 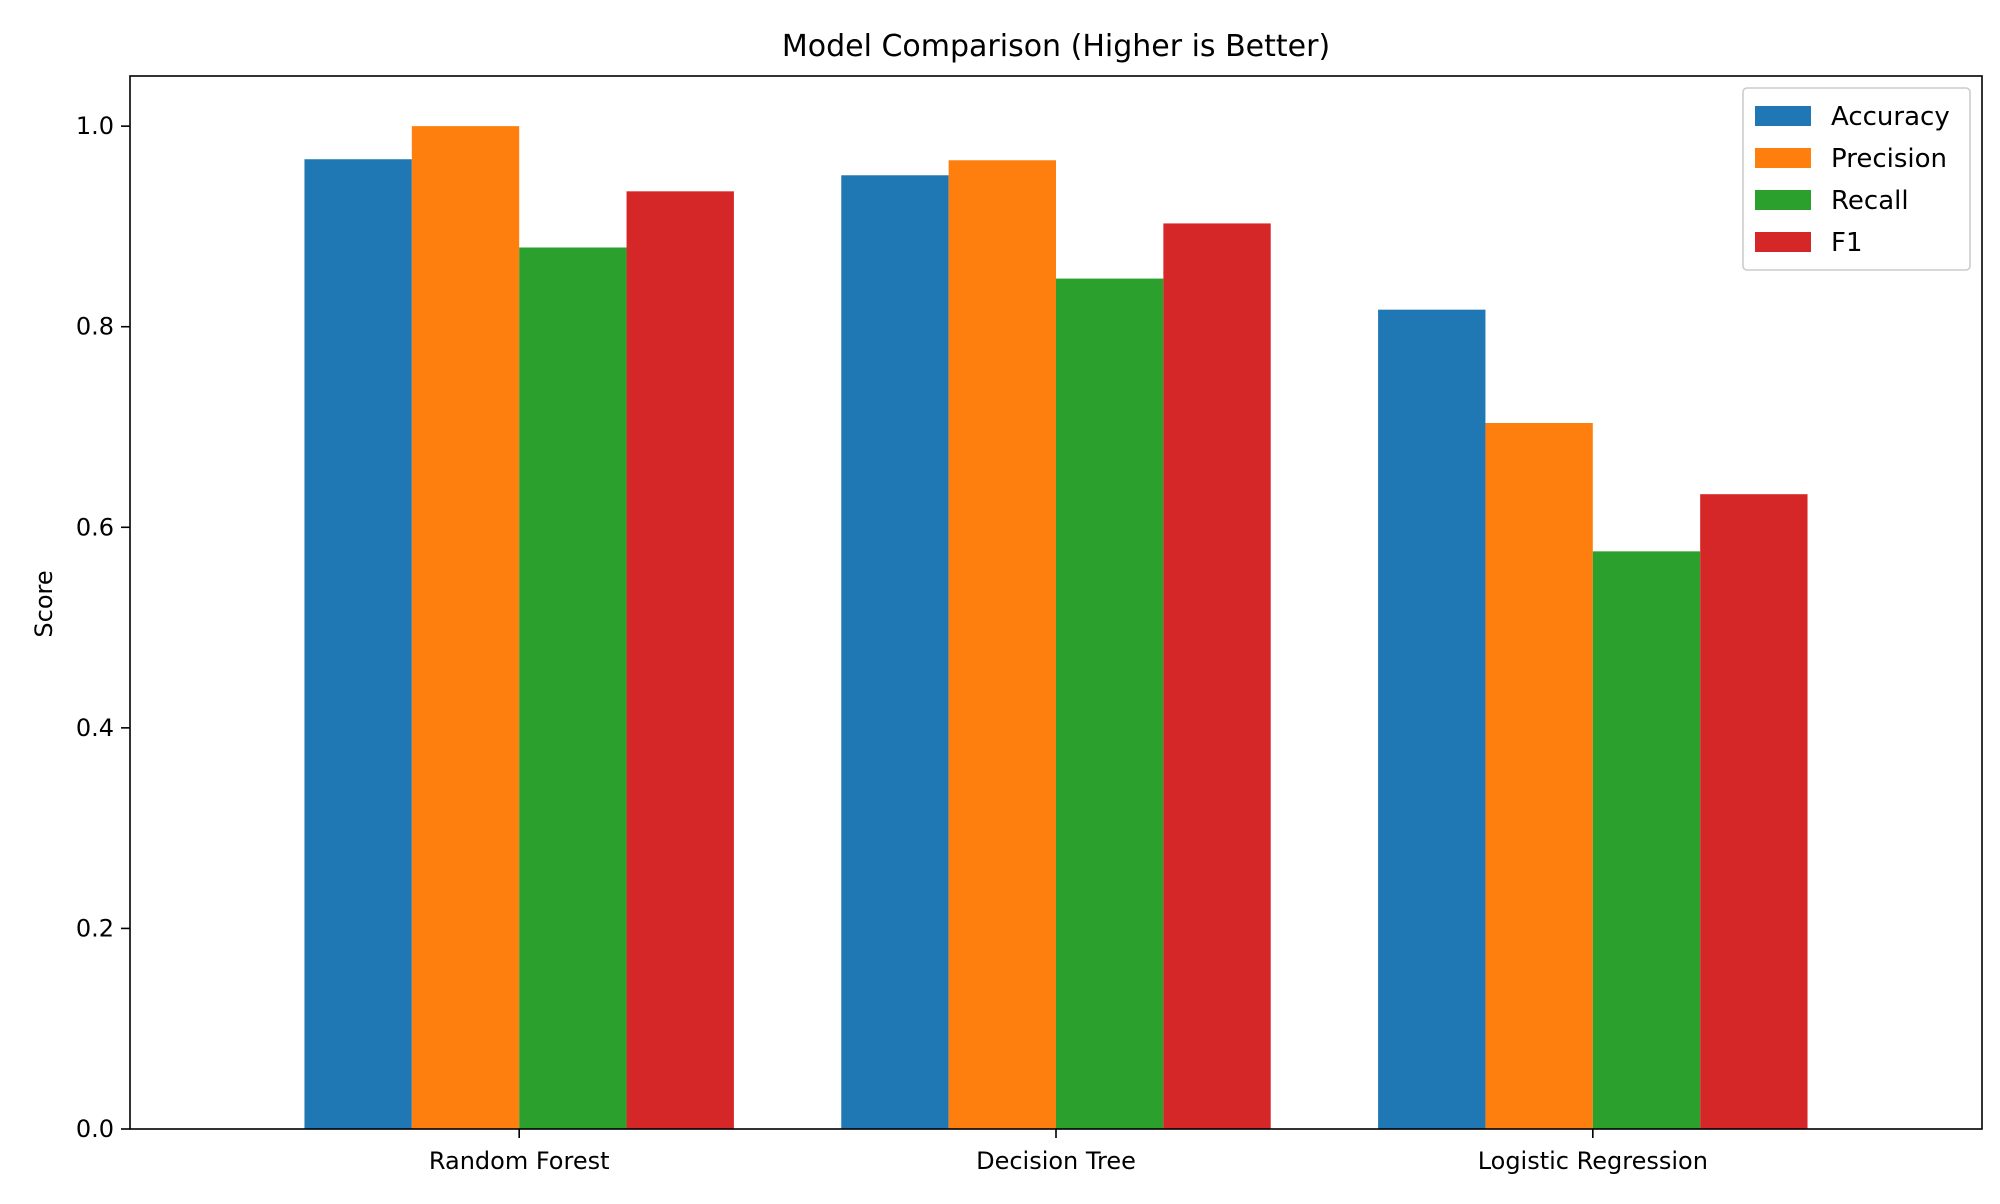 What do you see at coordinates (1593, 1161) in the screenshot?
I see `x-tick-label: Logistic Regression` at bounding box center [1593, 1161].